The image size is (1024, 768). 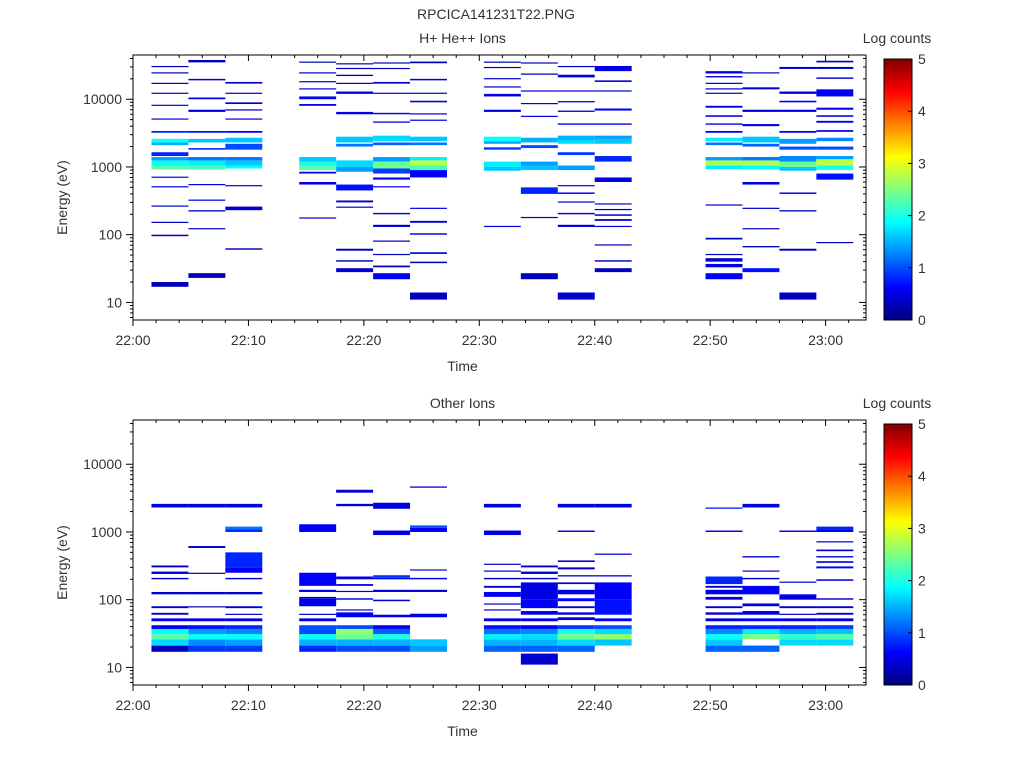 What do you see at coordinates (363, 340) in the screenshot?
I see `x-tick-label: 22:20` at bounding box center [363, 340].